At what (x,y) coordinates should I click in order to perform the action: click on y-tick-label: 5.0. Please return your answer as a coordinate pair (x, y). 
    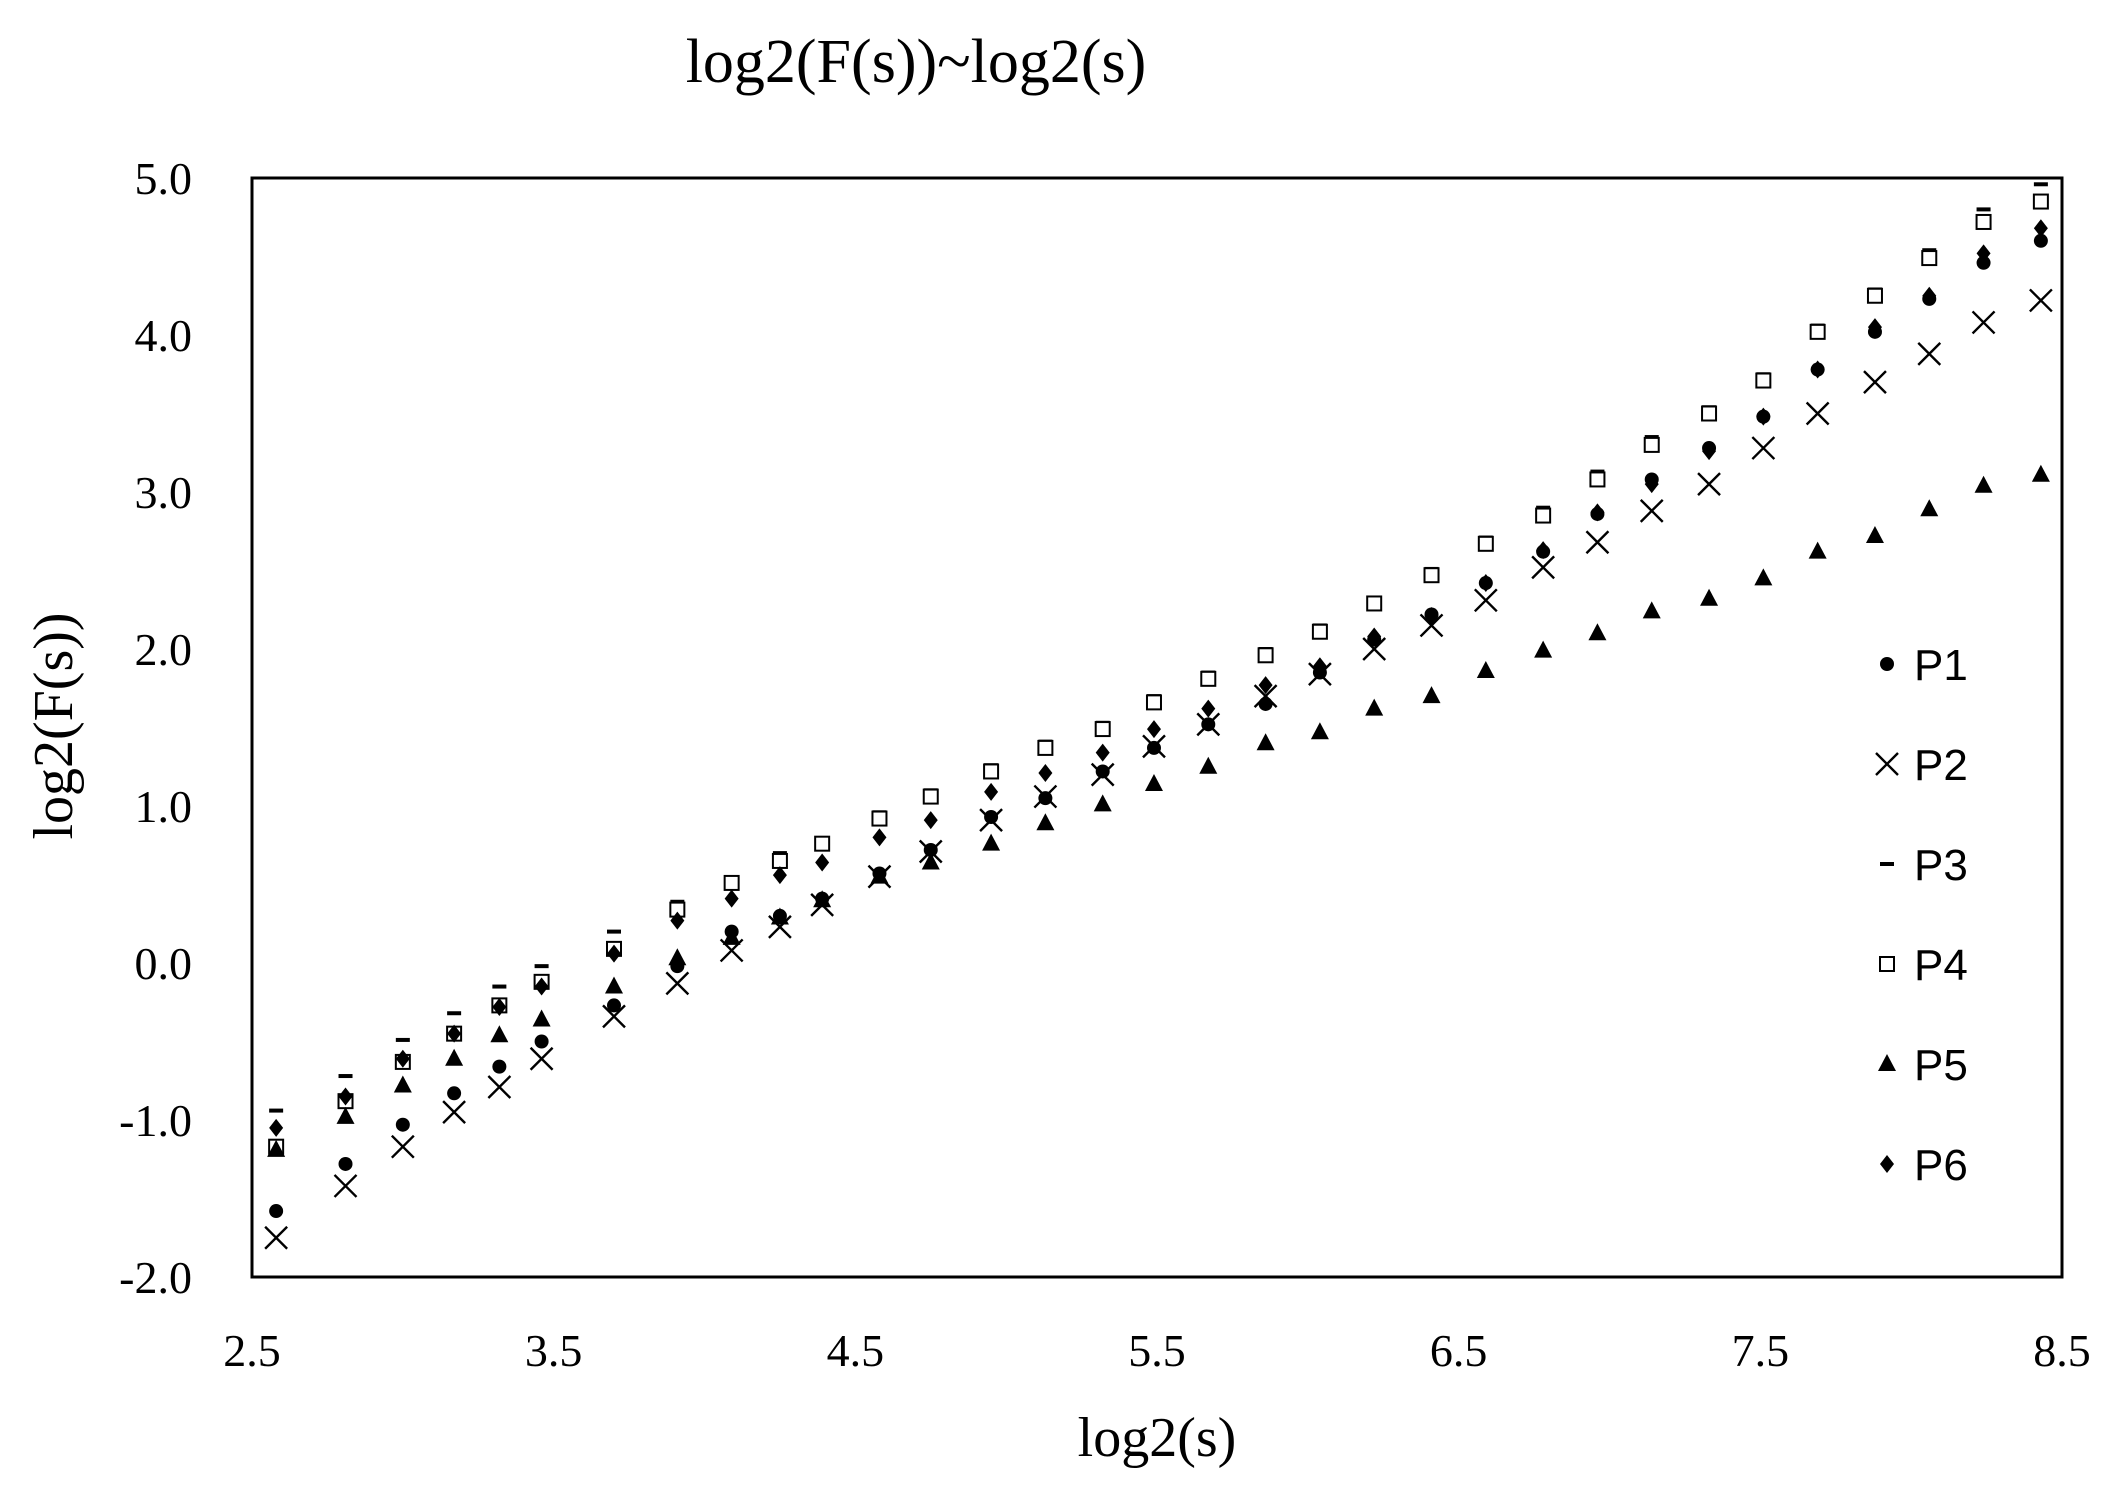
    Looking at the image, I should click on (164, 178).